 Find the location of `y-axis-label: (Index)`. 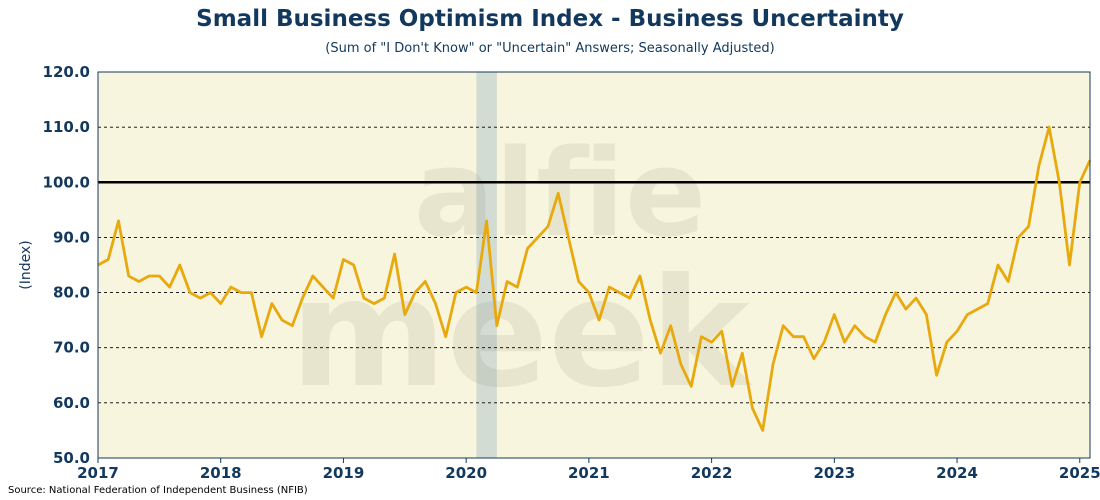

y-axis-label: (Index) is located at coordinates (26, 264).